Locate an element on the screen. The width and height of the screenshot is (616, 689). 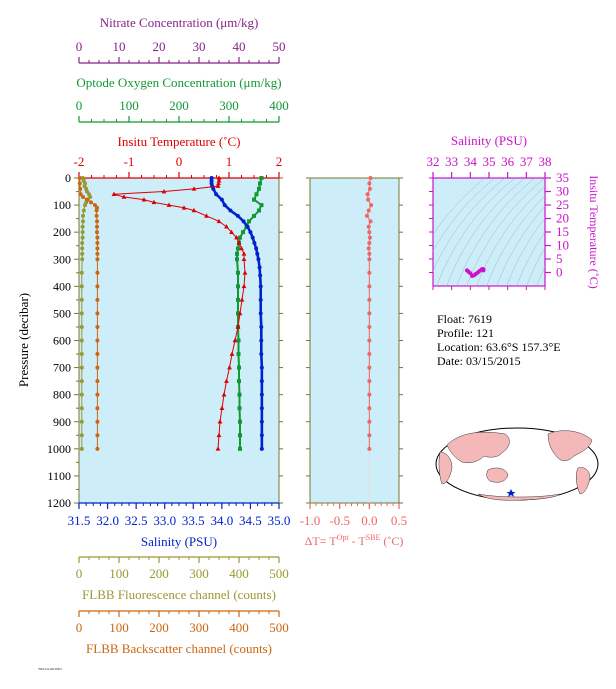
nitrate-axis-title: Nitrate Concentration (μm/kg) is located at coordinates (179, 22).